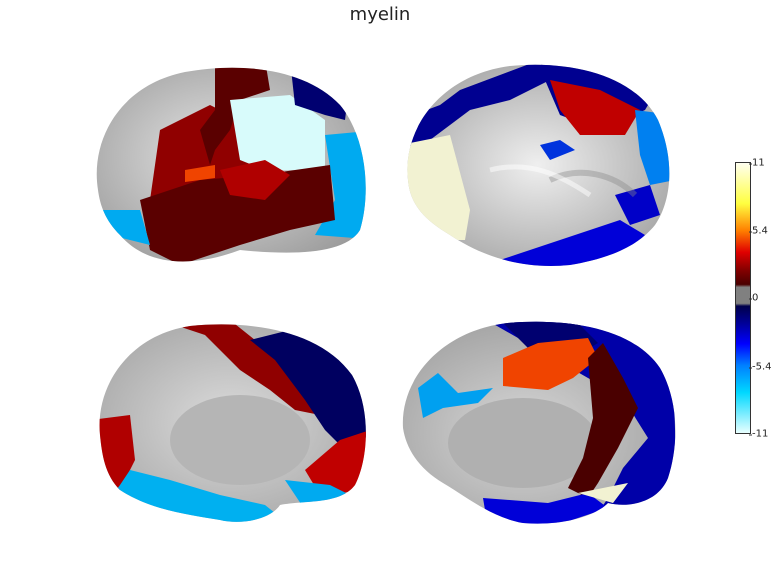 Image resolution: width=782 pixels, height=577 pixels. I want to click on figure-title: myelin, so click(380, 14).